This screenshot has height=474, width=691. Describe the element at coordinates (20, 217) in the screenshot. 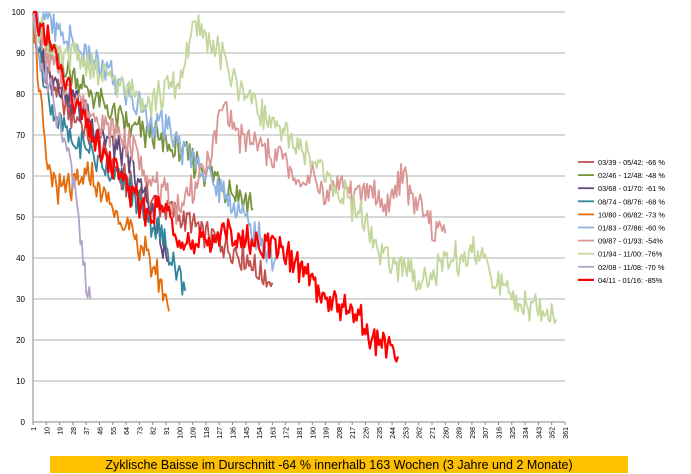

I see `y-tick-label: 50` at that location.